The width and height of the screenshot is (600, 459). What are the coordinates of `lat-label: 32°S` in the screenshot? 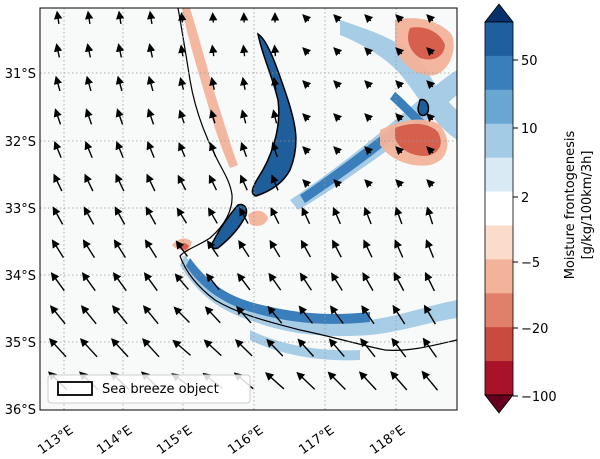 It's located at (20, 142).